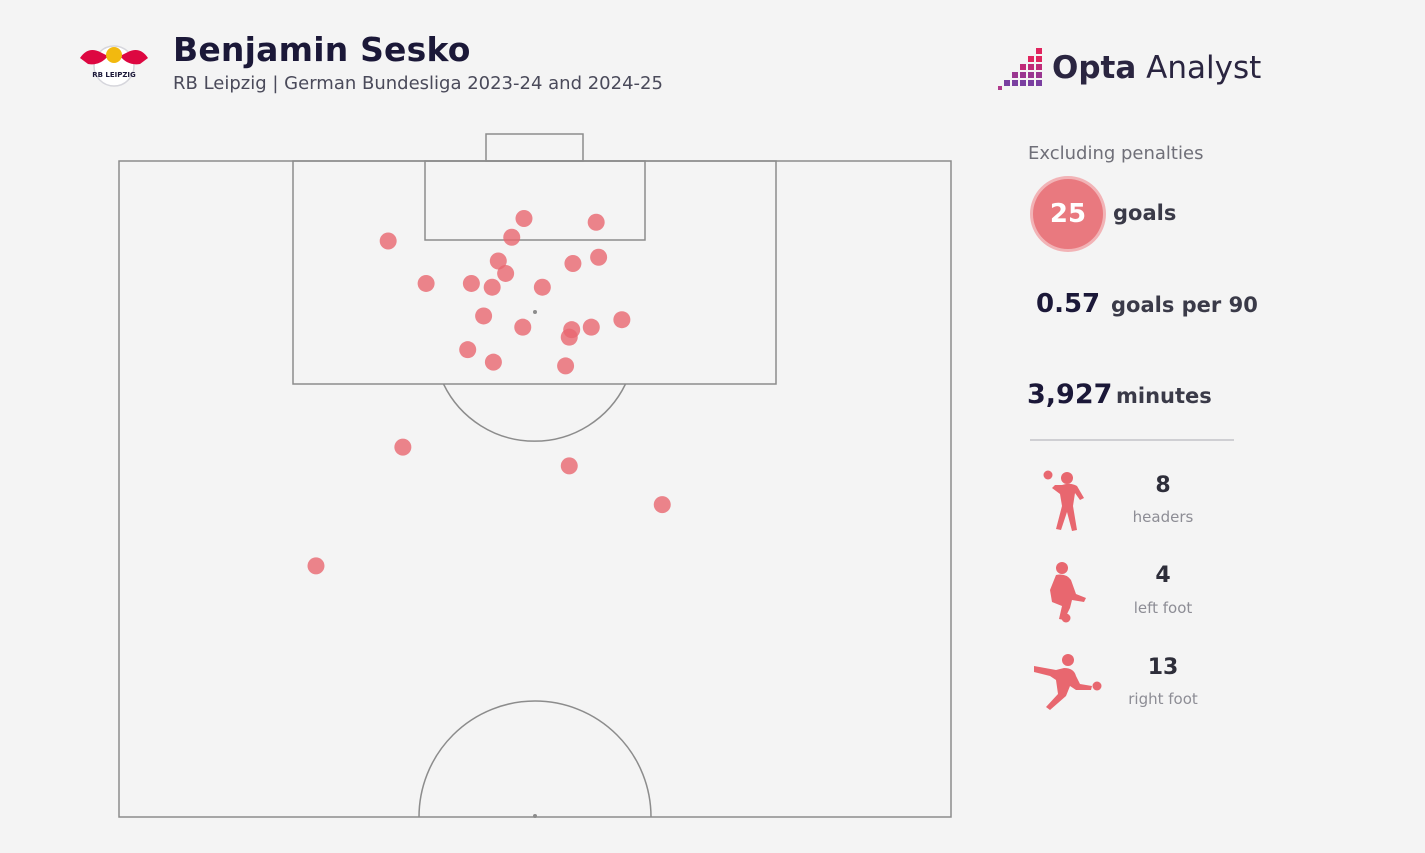 The width and height of the screenshot is (1425, 853). What do you see at coordinates (535, 312) in the screenshot?
I see `penalty-spot` at bounding box center [535, 312].